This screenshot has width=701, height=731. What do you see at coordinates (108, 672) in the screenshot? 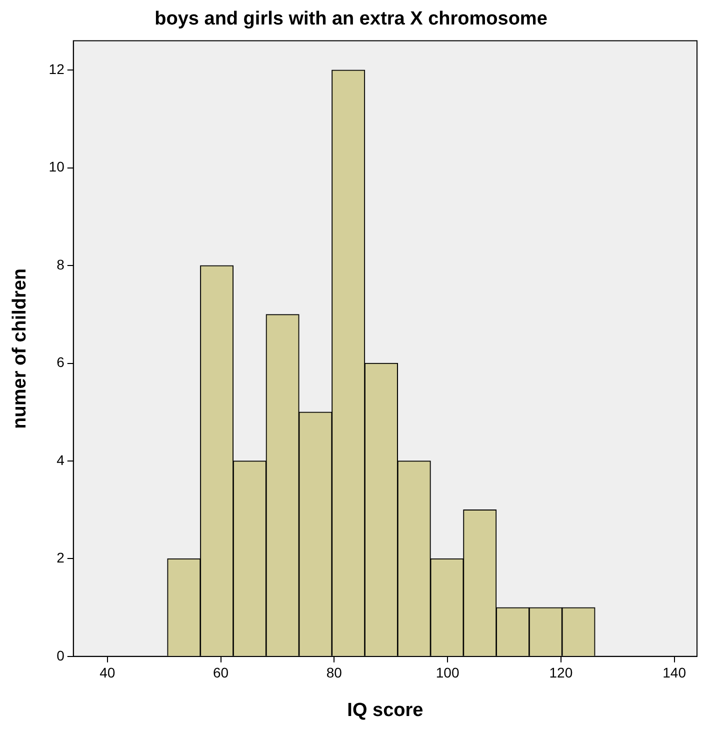
I see `x-tick-label: 40` at bounding box center [108, 672].